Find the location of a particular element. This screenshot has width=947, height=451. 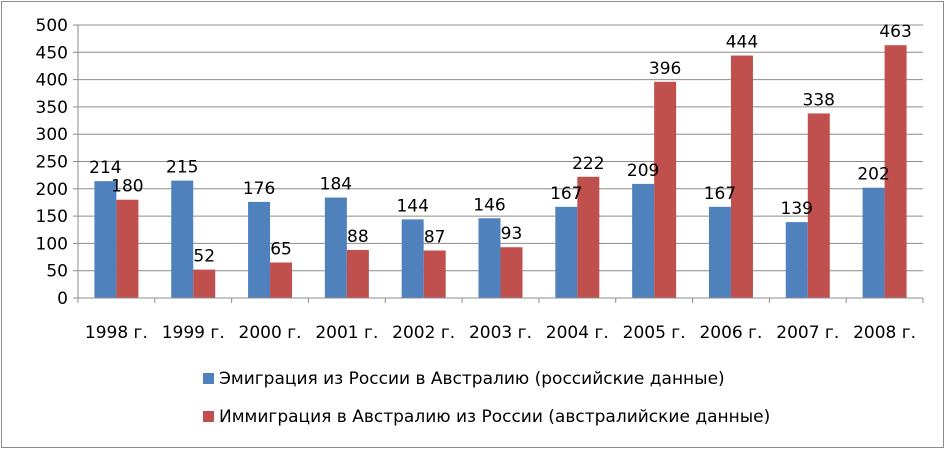

immigration-data-label: 338 is located at coordinates (819, 100).